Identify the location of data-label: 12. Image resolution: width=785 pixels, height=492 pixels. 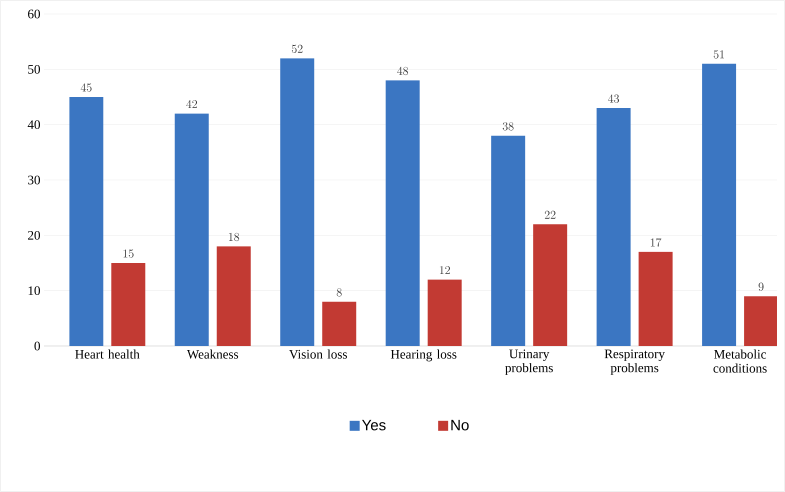
(445, 270).